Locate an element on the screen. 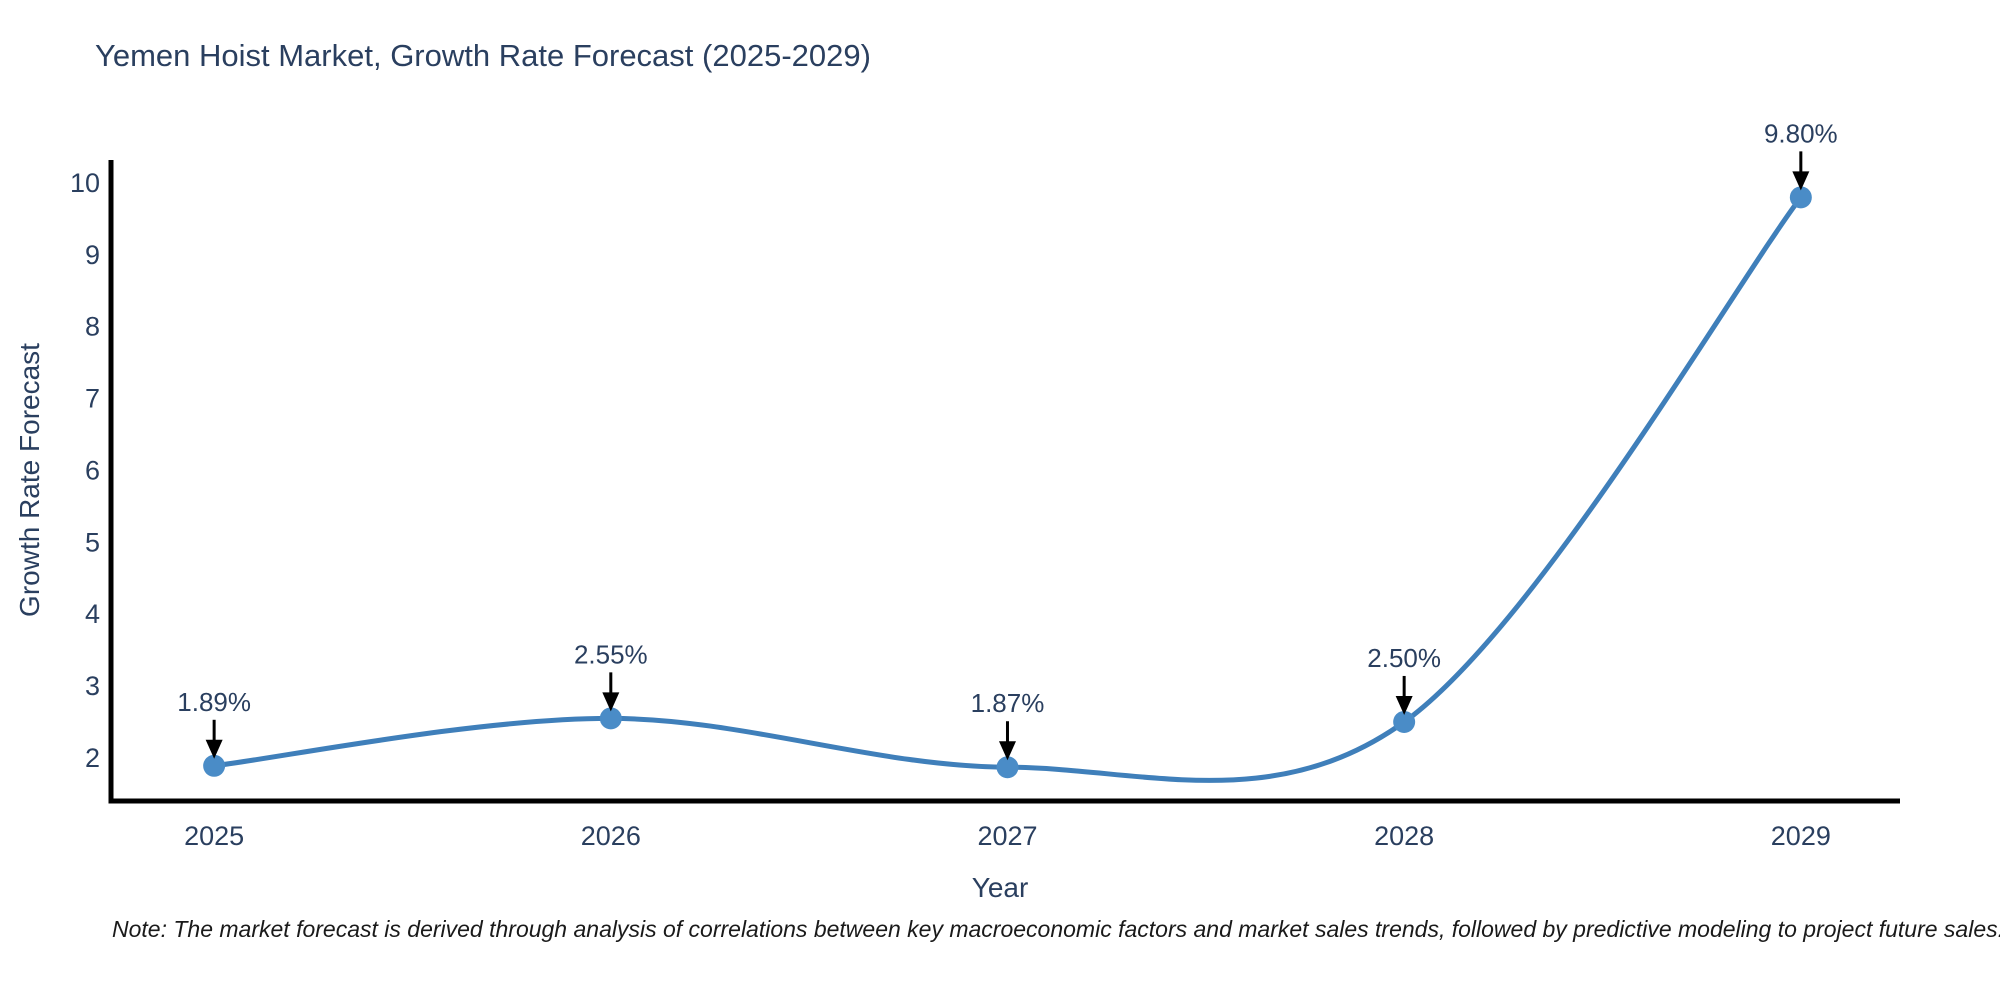  x-tick-label: 2027 is located at coordinates (1007, 836).